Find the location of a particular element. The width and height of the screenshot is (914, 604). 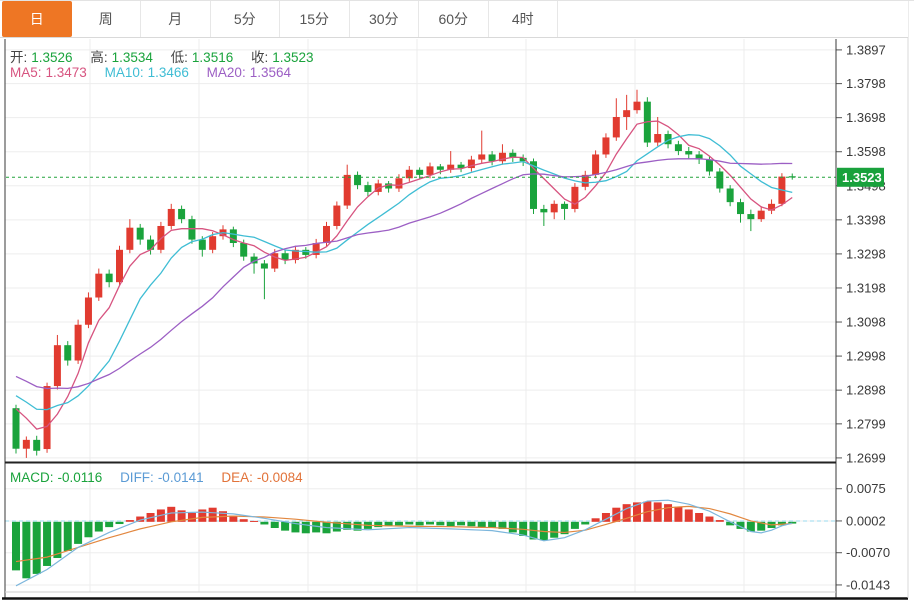

high-label: 高: is located at coordinates (99, 57).